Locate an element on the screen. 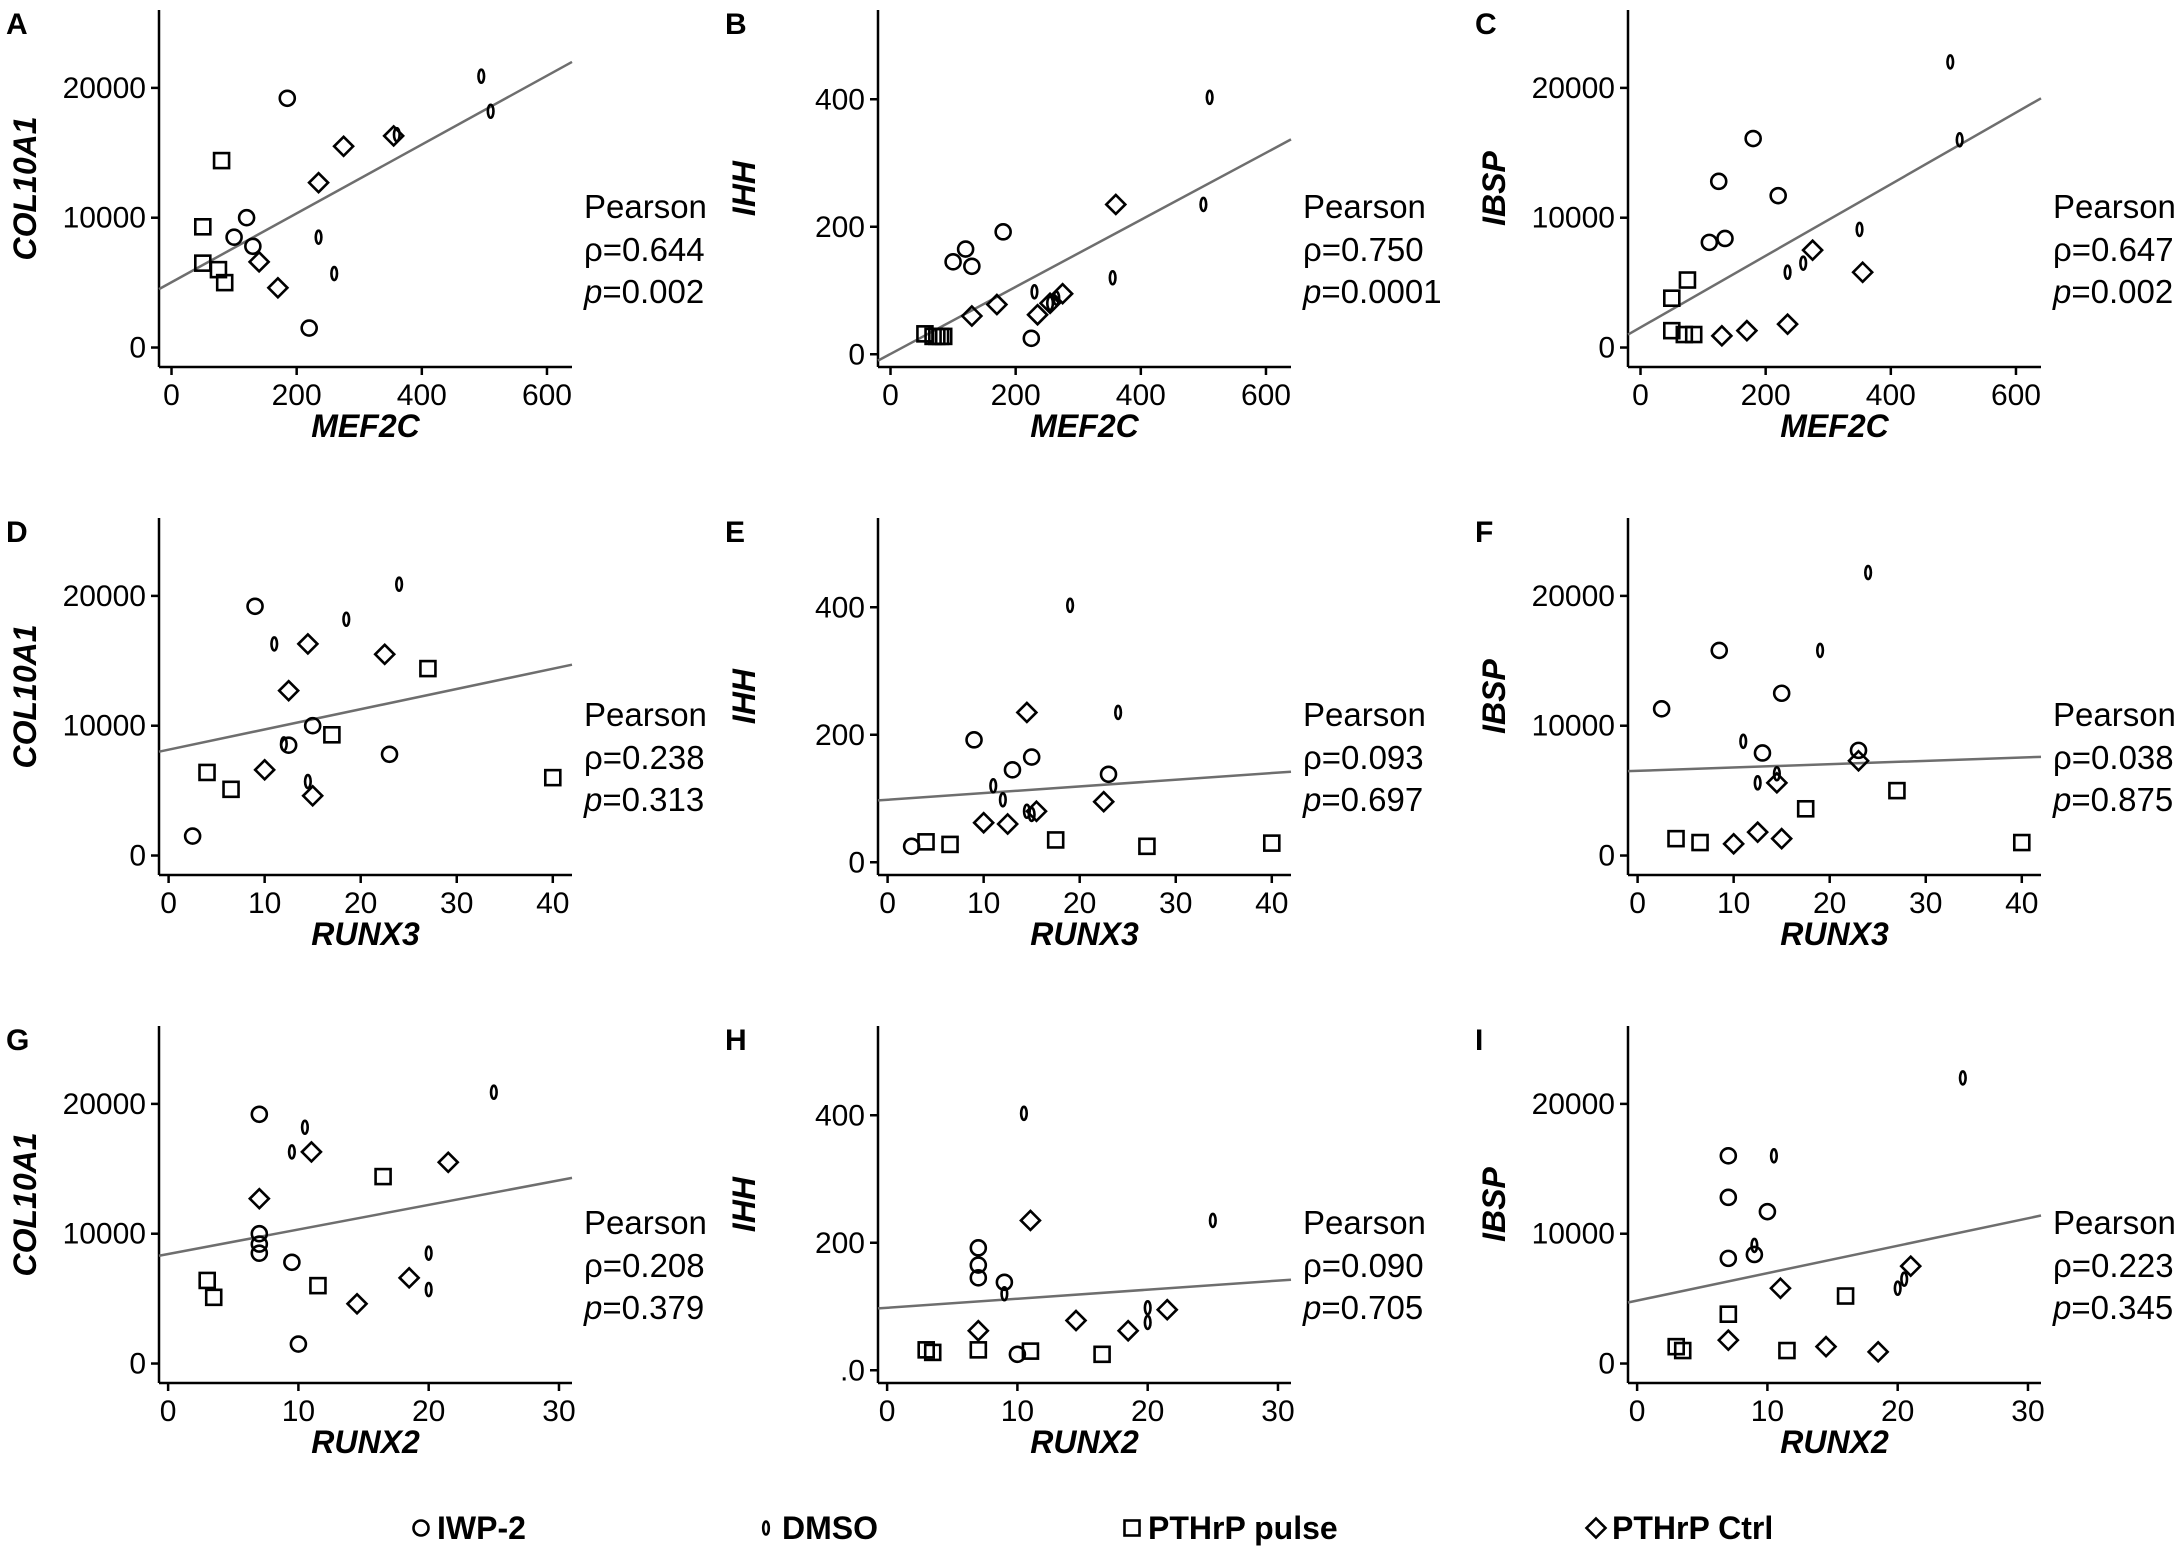 This screenshot has height=1551, width=2183. stat-rho: ρ=0.038 is located at coordinates (2113, 757).